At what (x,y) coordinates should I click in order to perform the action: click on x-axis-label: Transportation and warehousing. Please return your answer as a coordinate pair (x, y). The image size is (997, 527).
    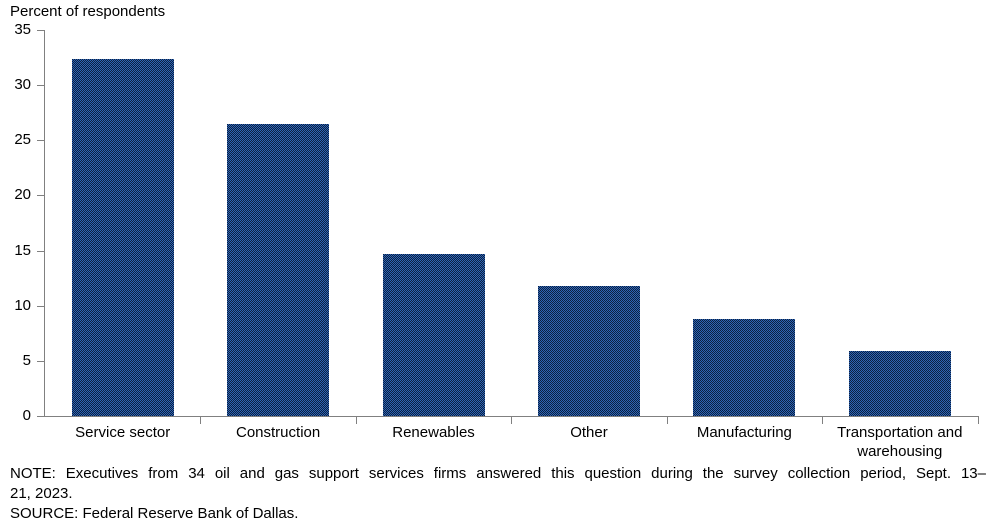
    Looking at the image, I should click on (900, 442).